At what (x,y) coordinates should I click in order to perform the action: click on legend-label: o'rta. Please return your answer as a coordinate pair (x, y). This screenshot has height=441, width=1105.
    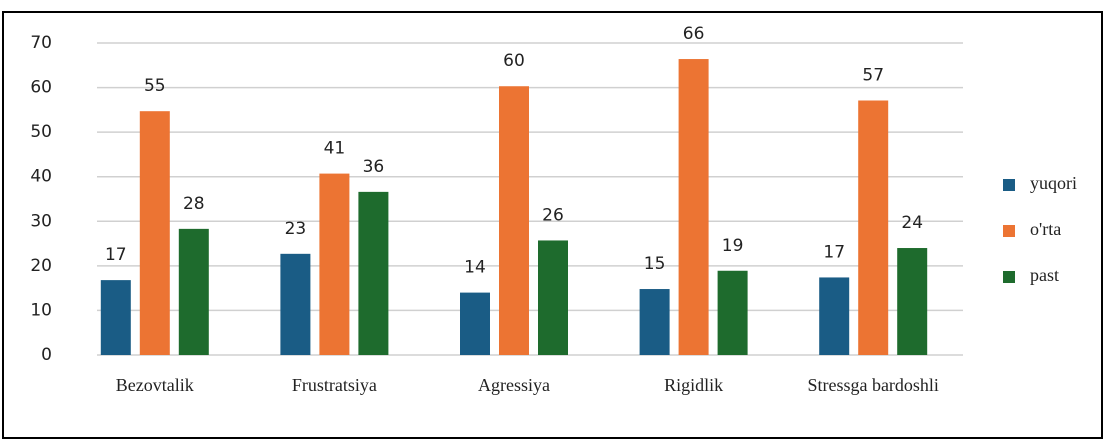
    Looking at the image, I should click on (1045, 229).